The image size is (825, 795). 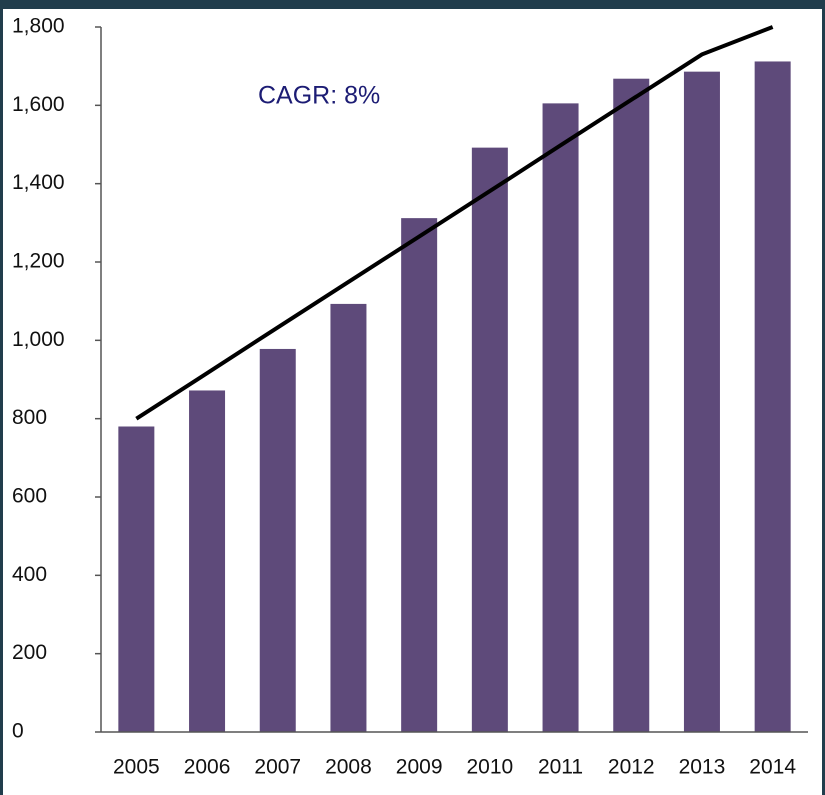 I want to click on x-tick-label: 2008, so click(x=348, y=767).